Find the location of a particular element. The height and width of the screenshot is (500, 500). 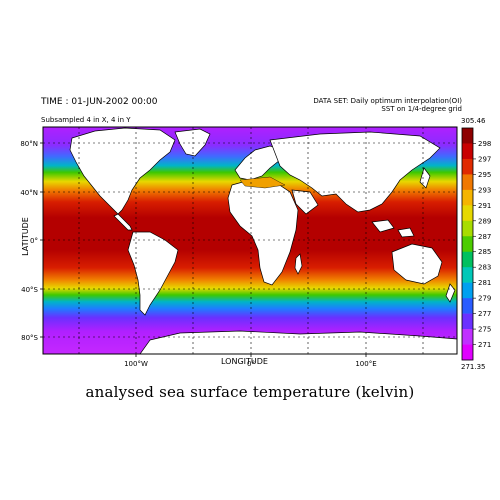

south-america-landmass is located at coordinates (153, 273).